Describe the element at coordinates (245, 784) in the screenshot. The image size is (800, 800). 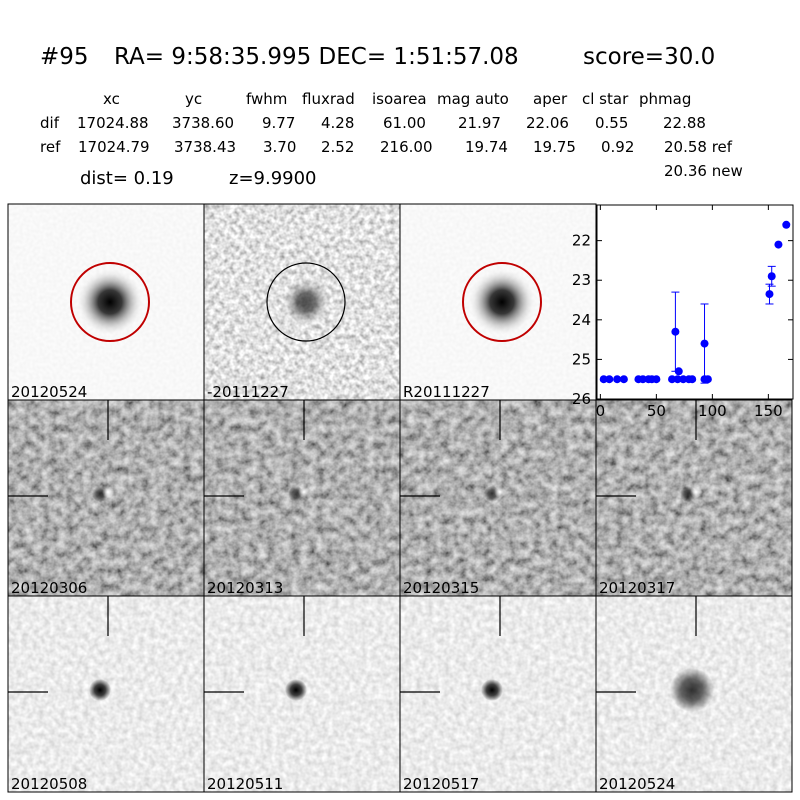
I see `panel-label: 20120511` at that location.